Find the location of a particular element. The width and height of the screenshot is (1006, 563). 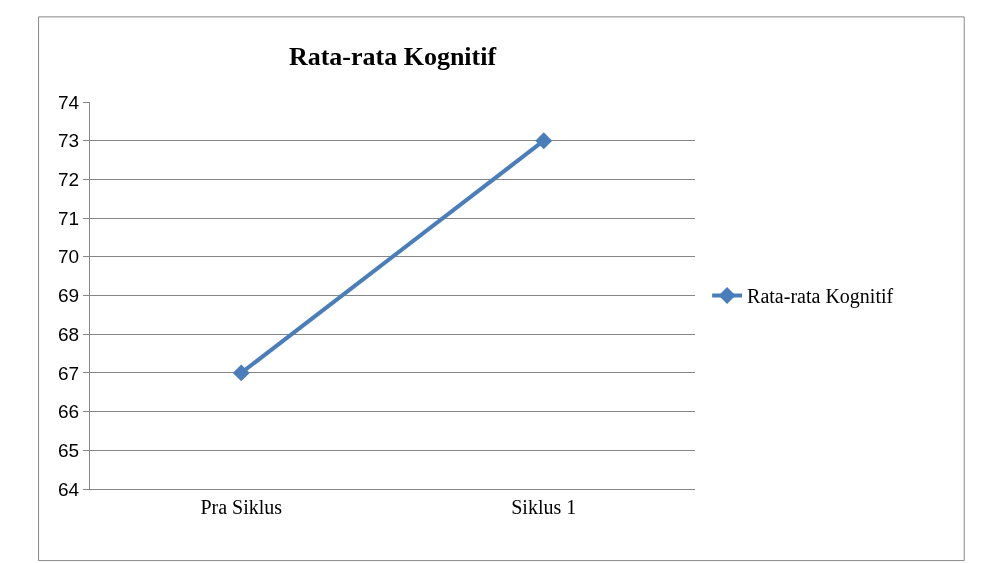

y-tick-label: 73 is located at coordinates (69, 141).